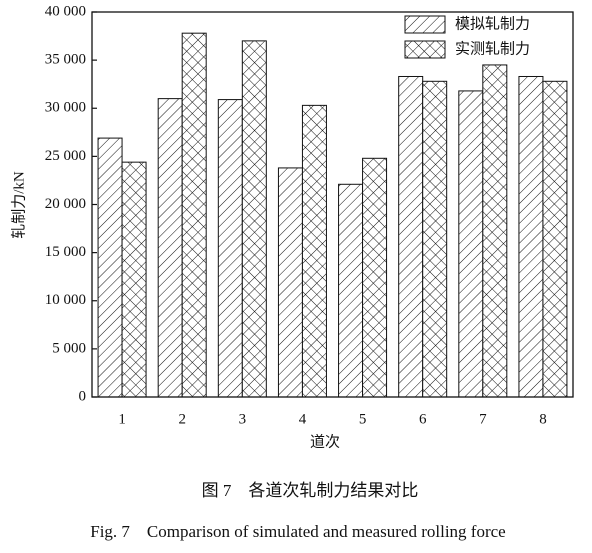  I want to click on x-tick-label: 4, so click(303, 419).